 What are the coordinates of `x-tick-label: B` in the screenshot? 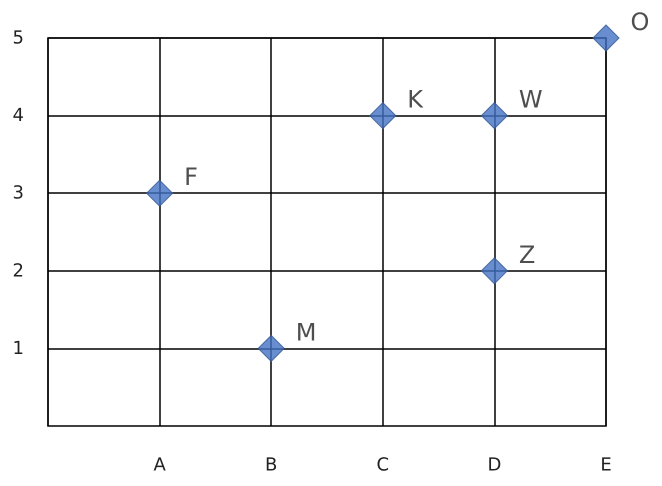 It's located at (271, 465).